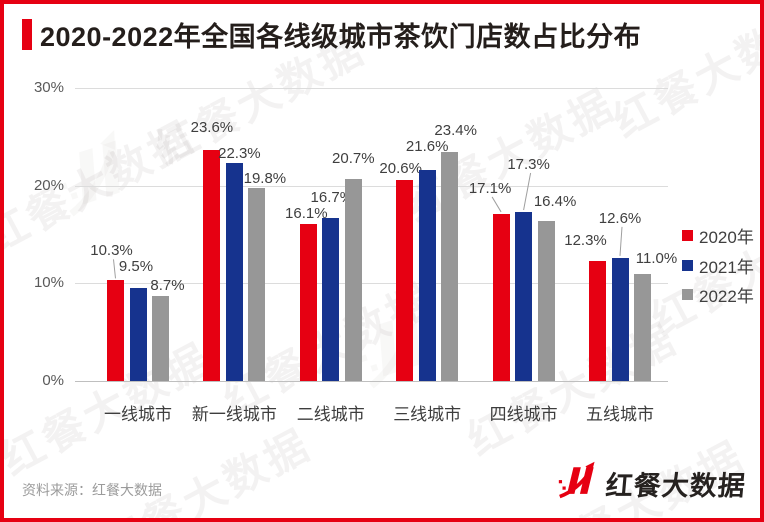  Describe the element at coordinates (656, 258) in the screenshot. I see `bar-value-label: 11.0%` at that location.